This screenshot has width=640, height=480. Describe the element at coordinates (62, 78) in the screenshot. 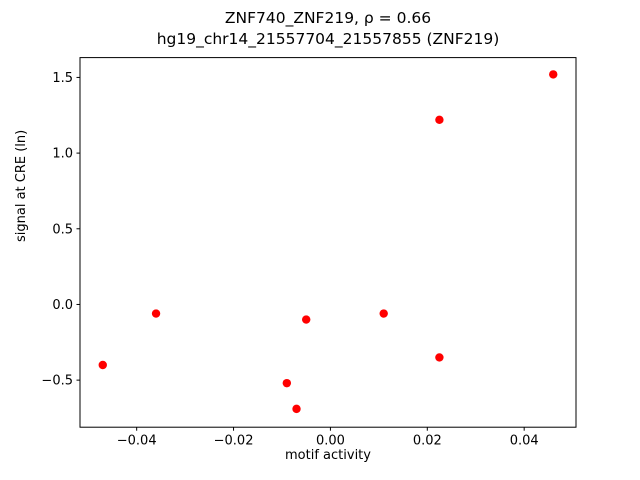

I see `y-tick-label: 1.5` at that location.